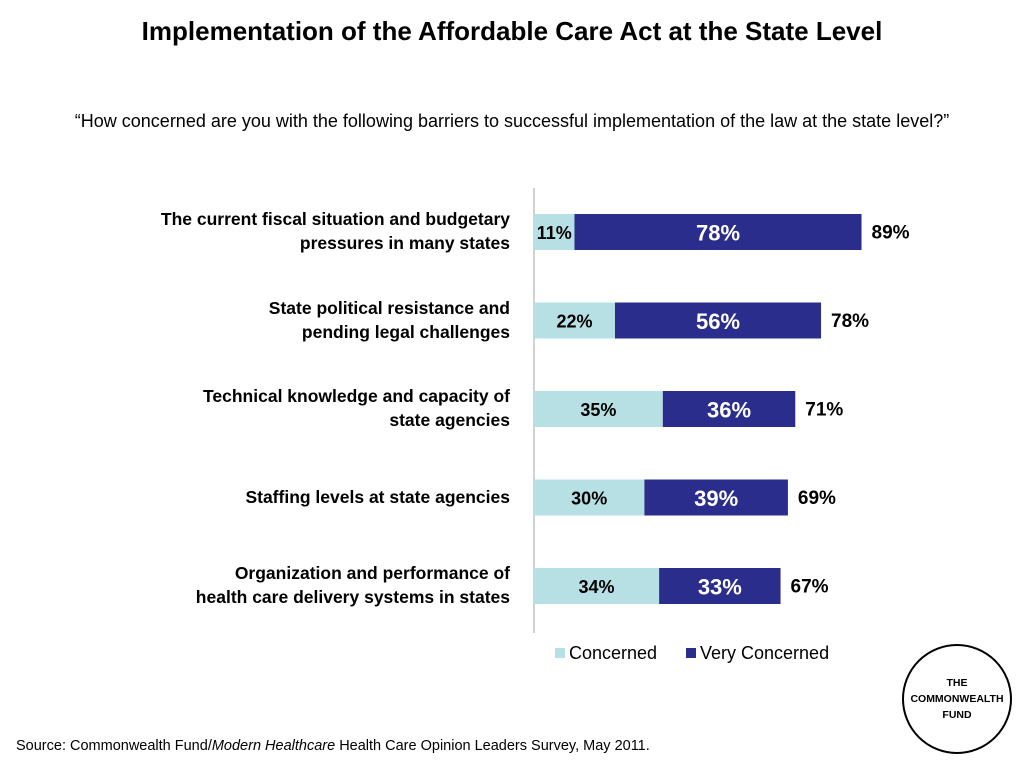 The height and width of the screenshot is (768, 1024). I want to click on data-label-concerned: 35%, so click(598, 410).